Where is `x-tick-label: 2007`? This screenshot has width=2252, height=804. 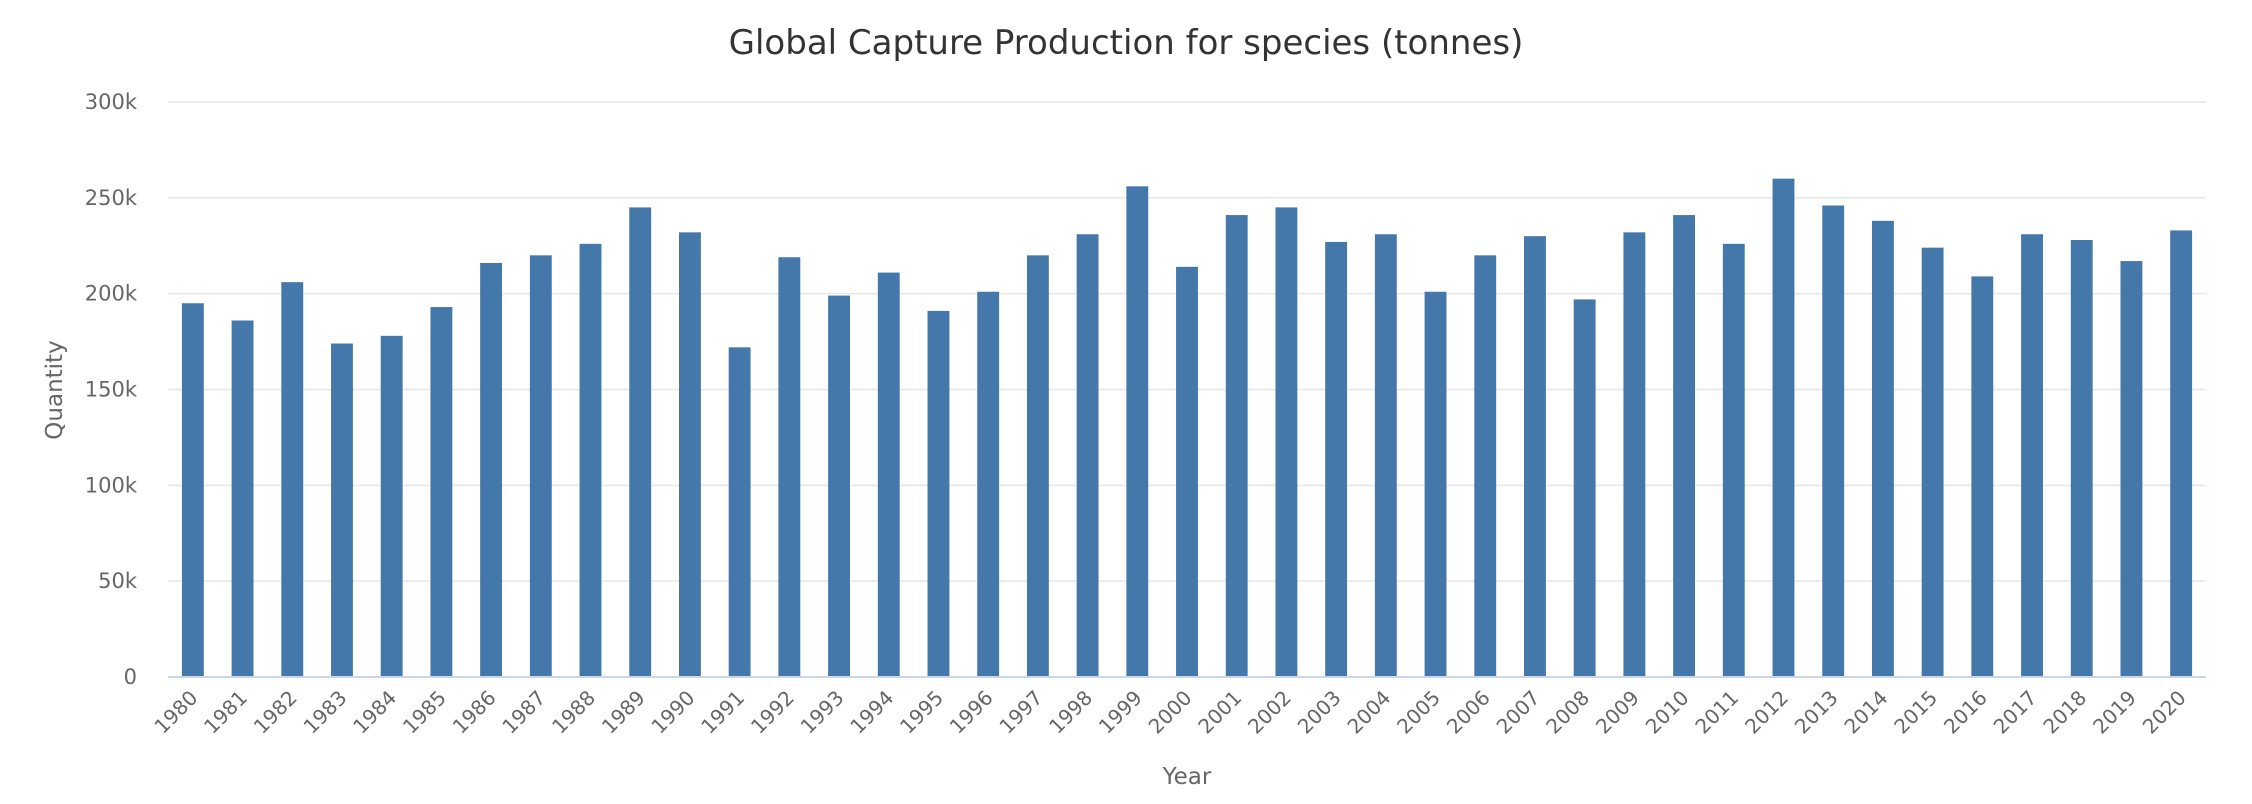 x-tick-label: 2007 is located at coordinates (1518, 712).